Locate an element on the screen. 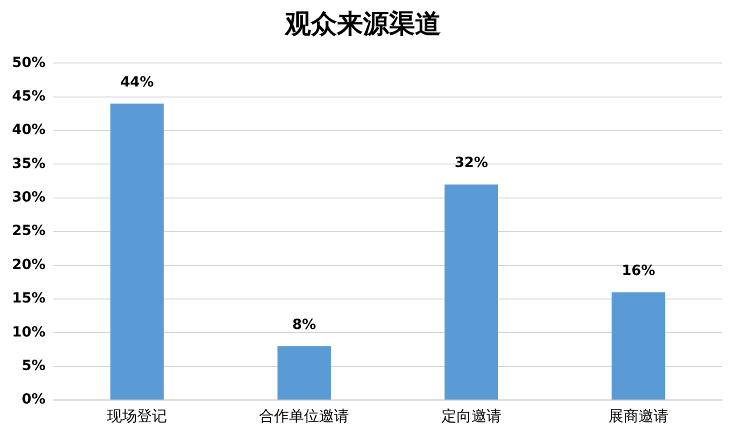 This screenshot has width=742, height=438. data-label: 32% is located at coordinates (471, 163).